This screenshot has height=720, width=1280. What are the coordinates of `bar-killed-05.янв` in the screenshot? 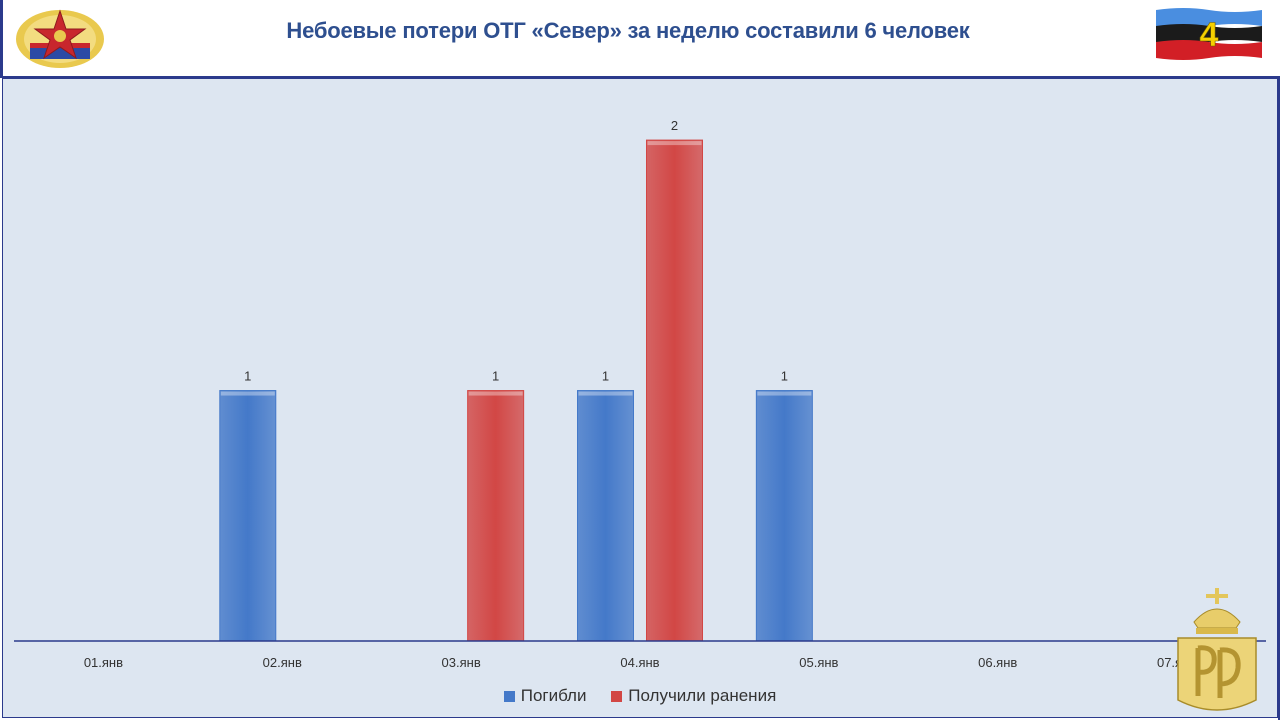 It's located at (784, 516).